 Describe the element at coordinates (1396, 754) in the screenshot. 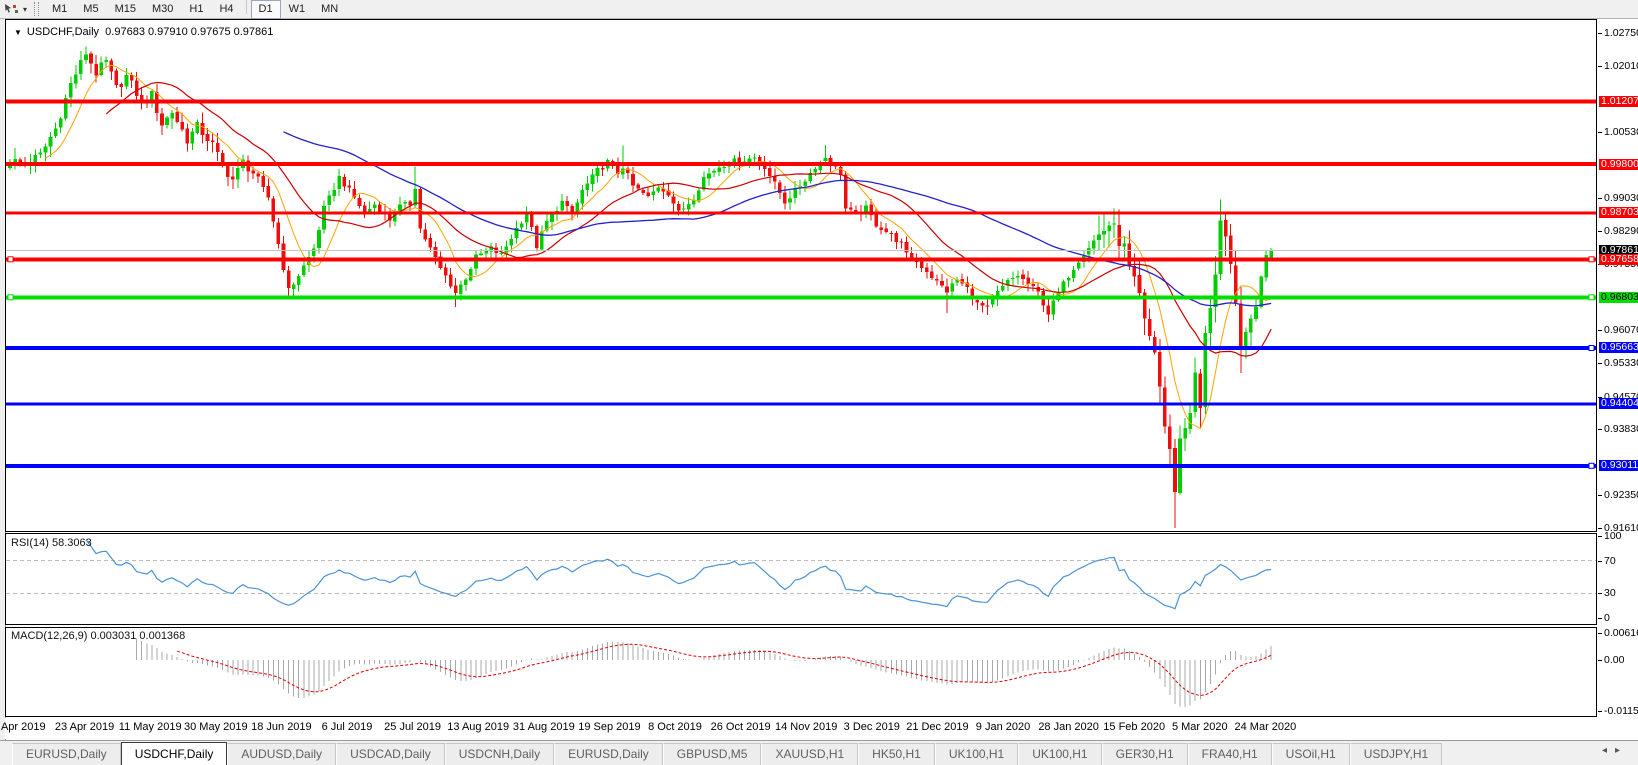

I see `chart-tab-USDJPY-H1: USDJPY,H1` at that location.